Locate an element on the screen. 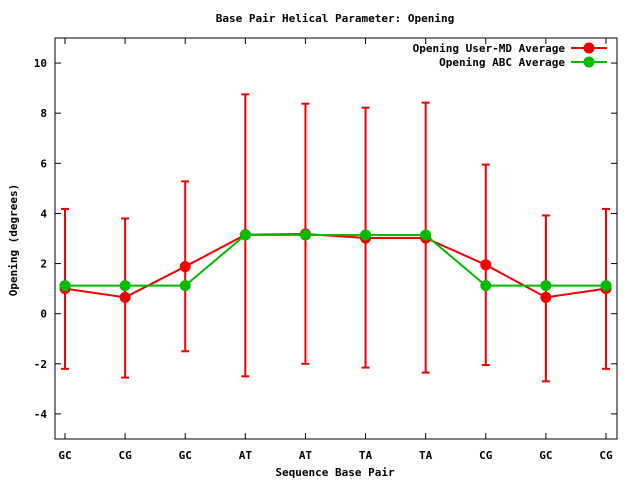 This screenshot has width=640, height=480. y-tick-label: 6 is located at coordinates (43, 163).